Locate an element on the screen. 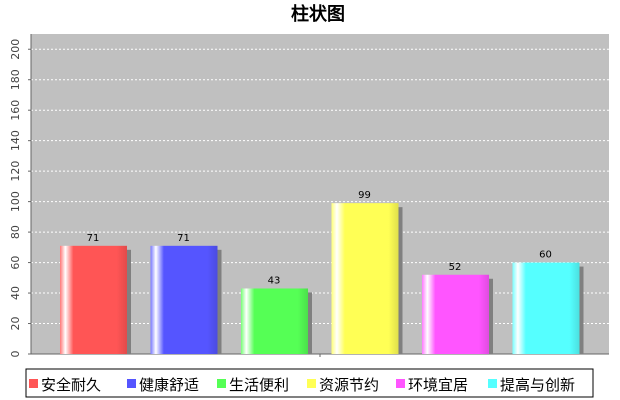  legend-label: 资源节约 is located at coordinates (349, 385).